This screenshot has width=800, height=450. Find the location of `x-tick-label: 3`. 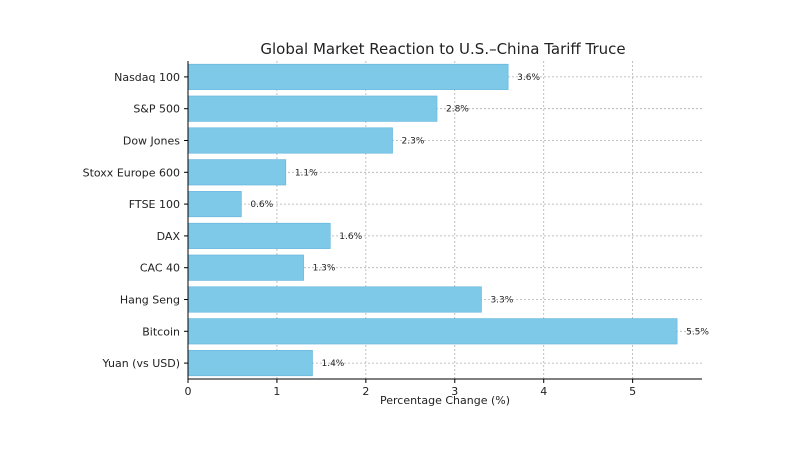

x-tick-label: 3 is located at coordinates (454, 391).